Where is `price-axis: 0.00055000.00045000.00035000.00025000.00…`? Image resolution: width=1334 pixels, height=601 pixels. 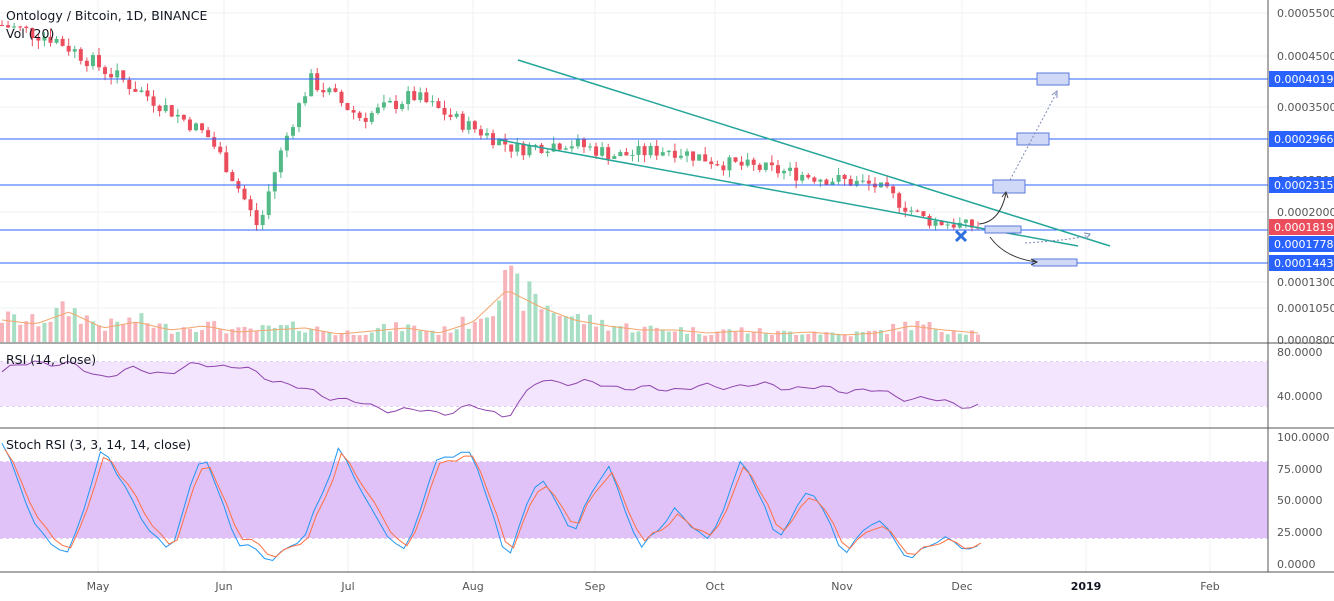 price-axis: 0.00055000.00045000.00035000.00025000.00… is located at coordinates (1305, 289).